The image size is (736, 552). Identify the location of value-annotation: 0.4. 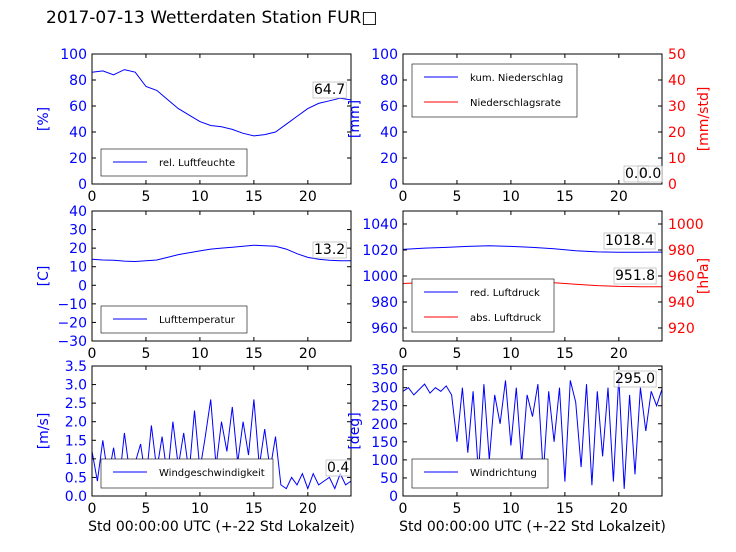
(338, 468).